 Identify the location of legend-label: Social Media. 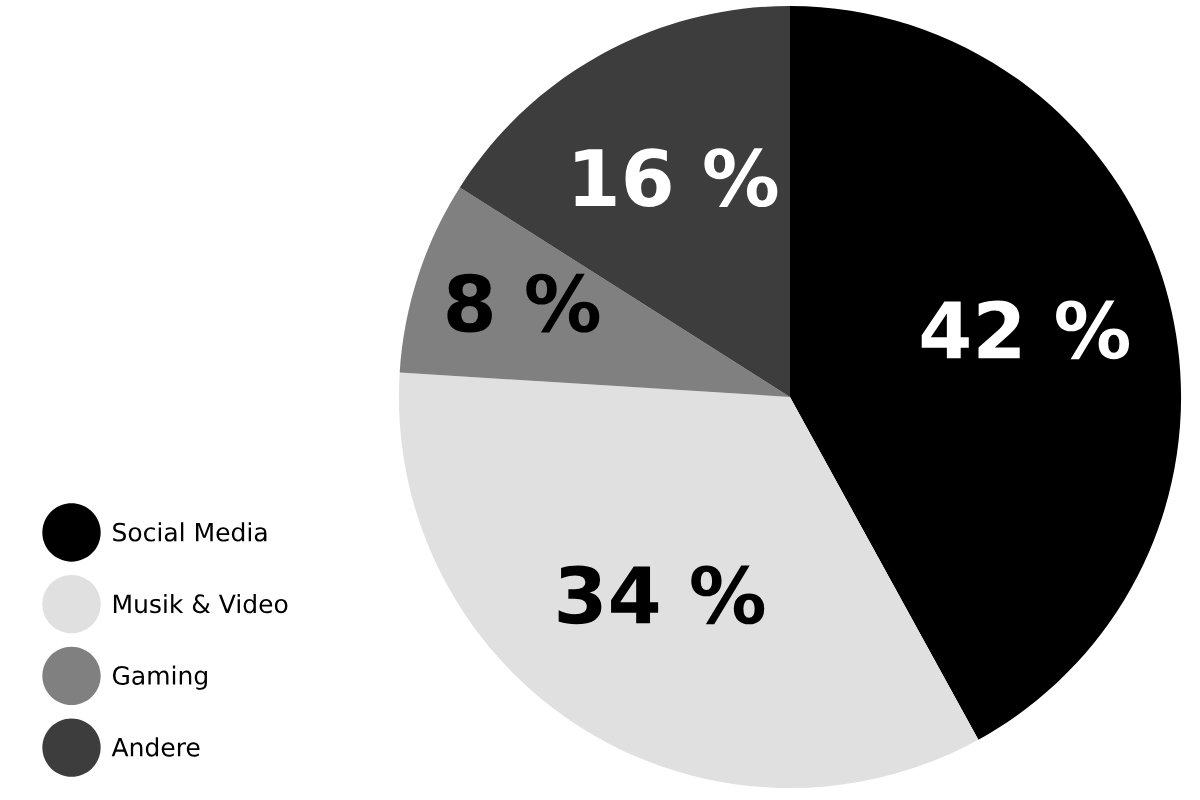
(190, 532).